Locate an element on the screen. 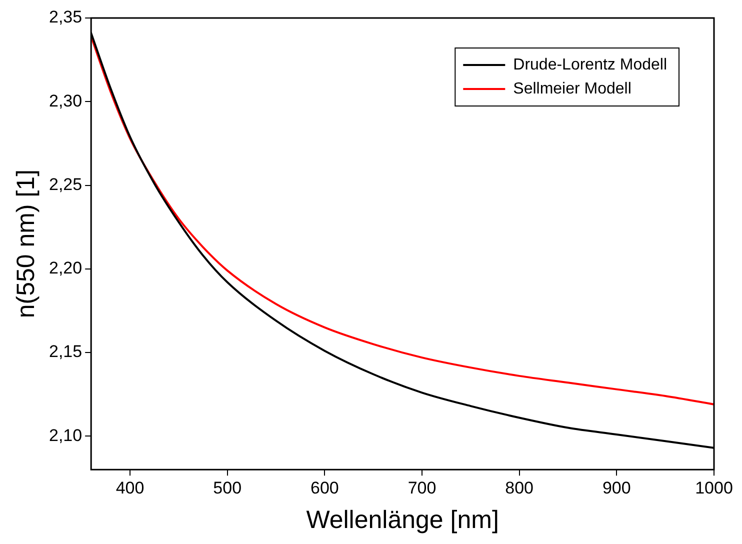 Image resolution: width=742 pixels, height=544 pixels. y-tick-label: 2,20 is located at coordinates (65, 268).